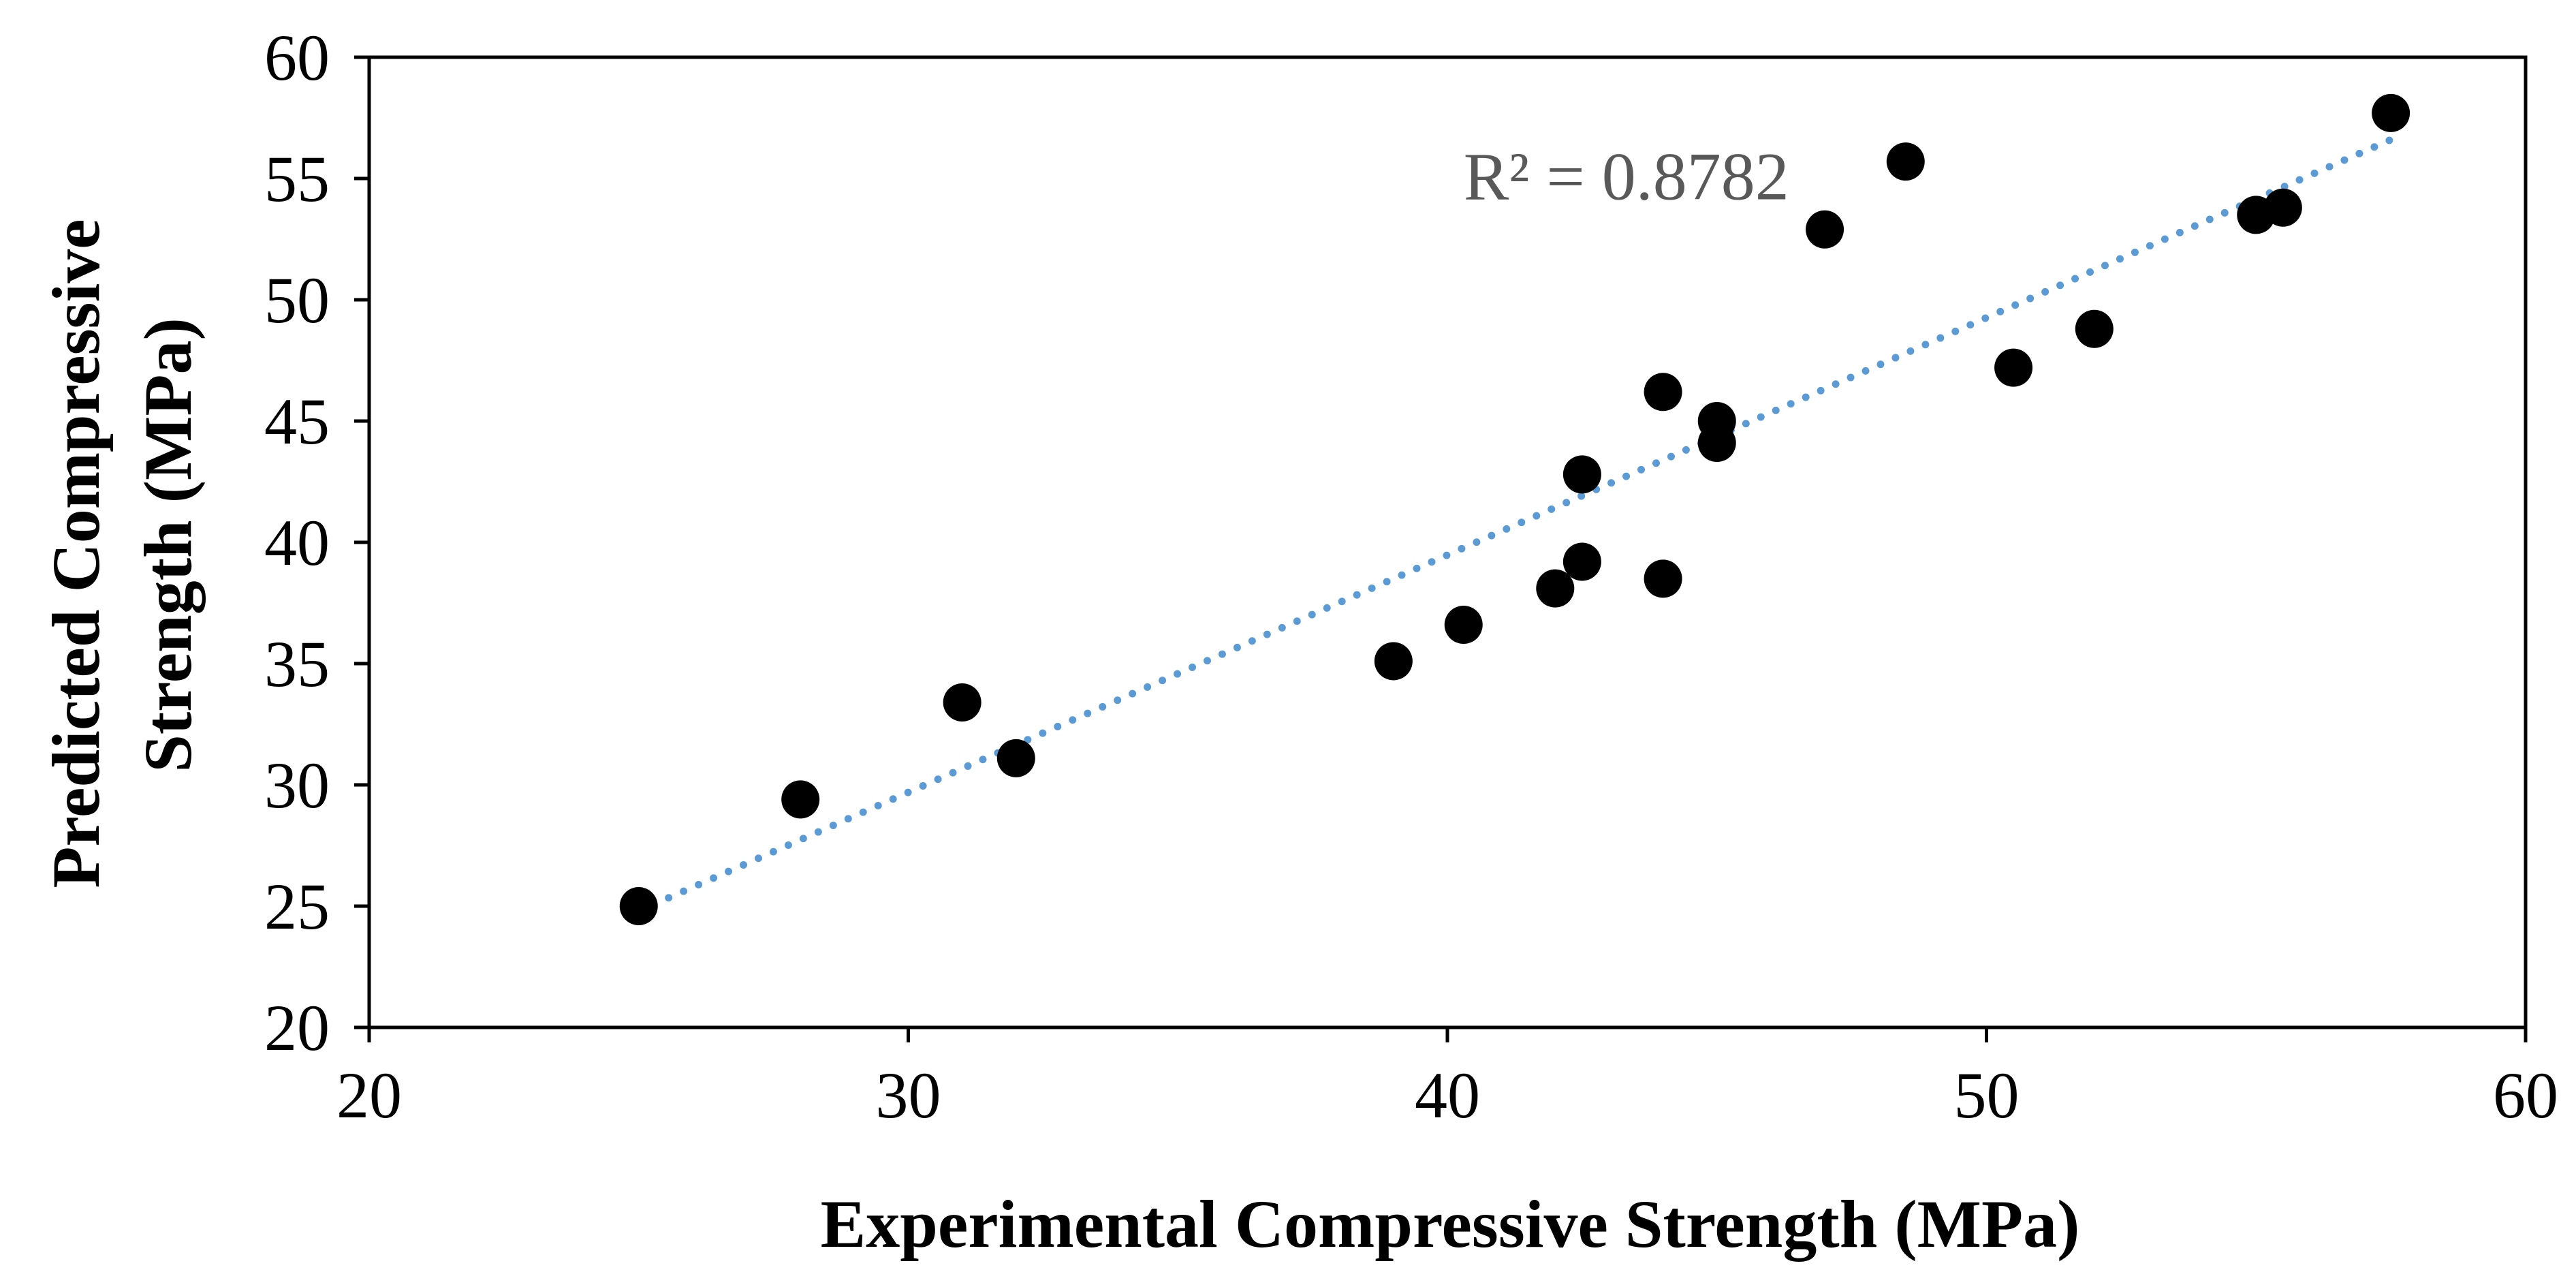 The height and width of the screenshot is (1287, 2576). Describe the element at coordinates (297, 57) in the screenshot. I see `y-tick-label: 60` at that location.